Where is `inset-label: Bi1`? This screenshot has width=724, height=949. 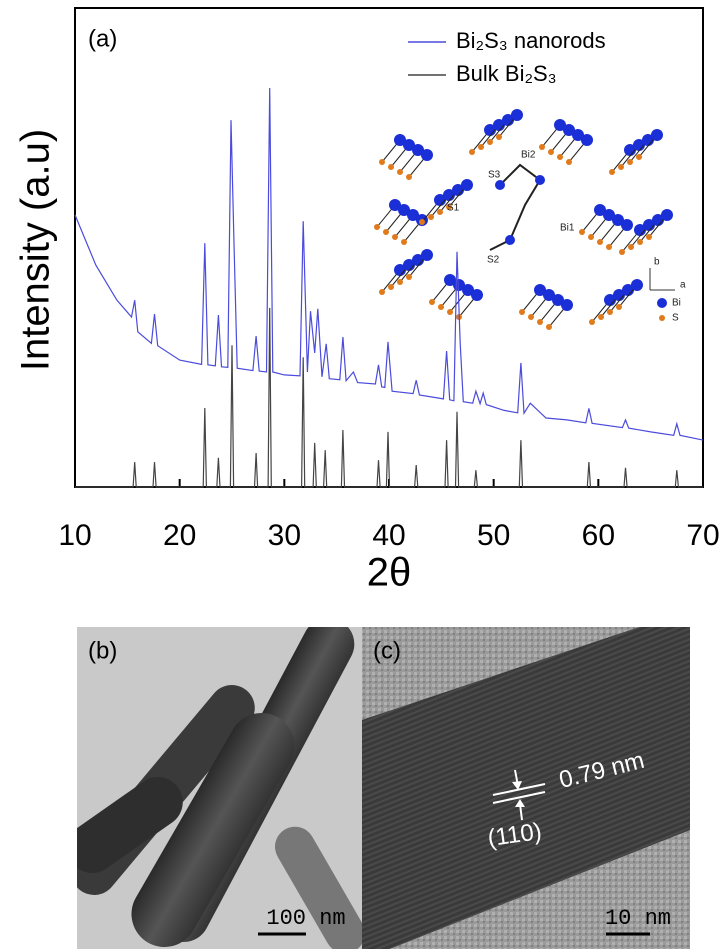
inset-label: Bi1 is located at coordinates (567, 228).